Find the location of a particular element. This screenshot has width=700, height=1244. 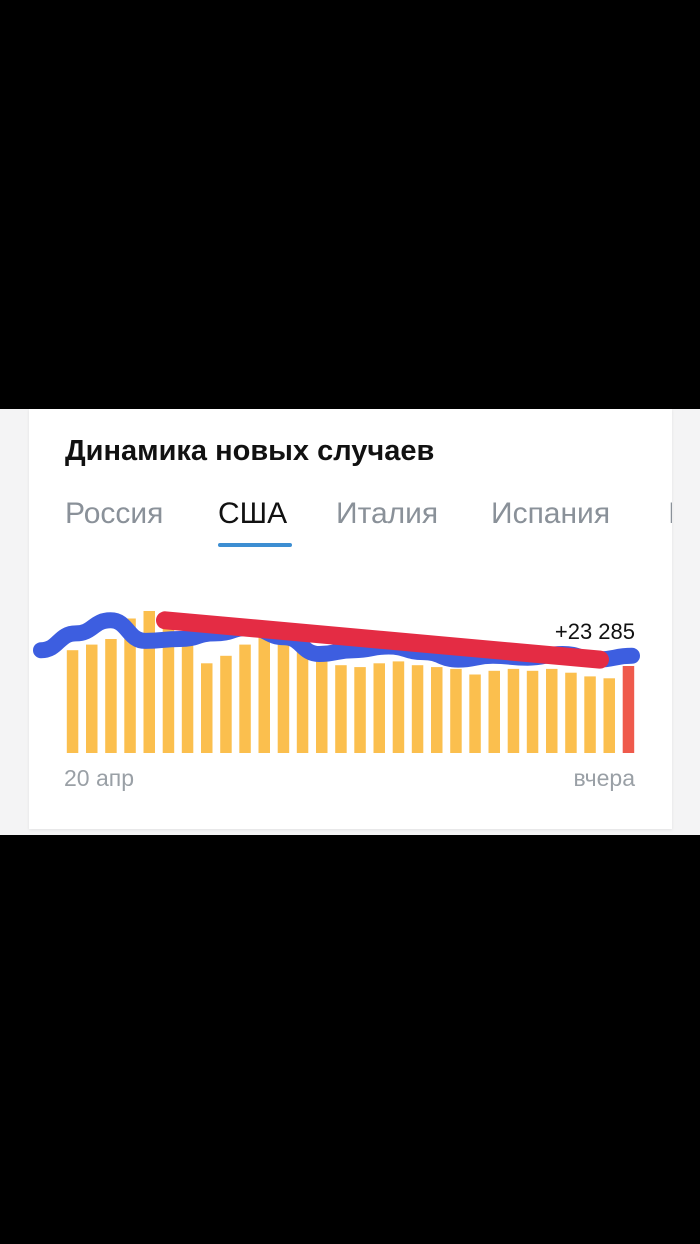

card-title: Динамика новых случаев is located at coordinates (250, 451).